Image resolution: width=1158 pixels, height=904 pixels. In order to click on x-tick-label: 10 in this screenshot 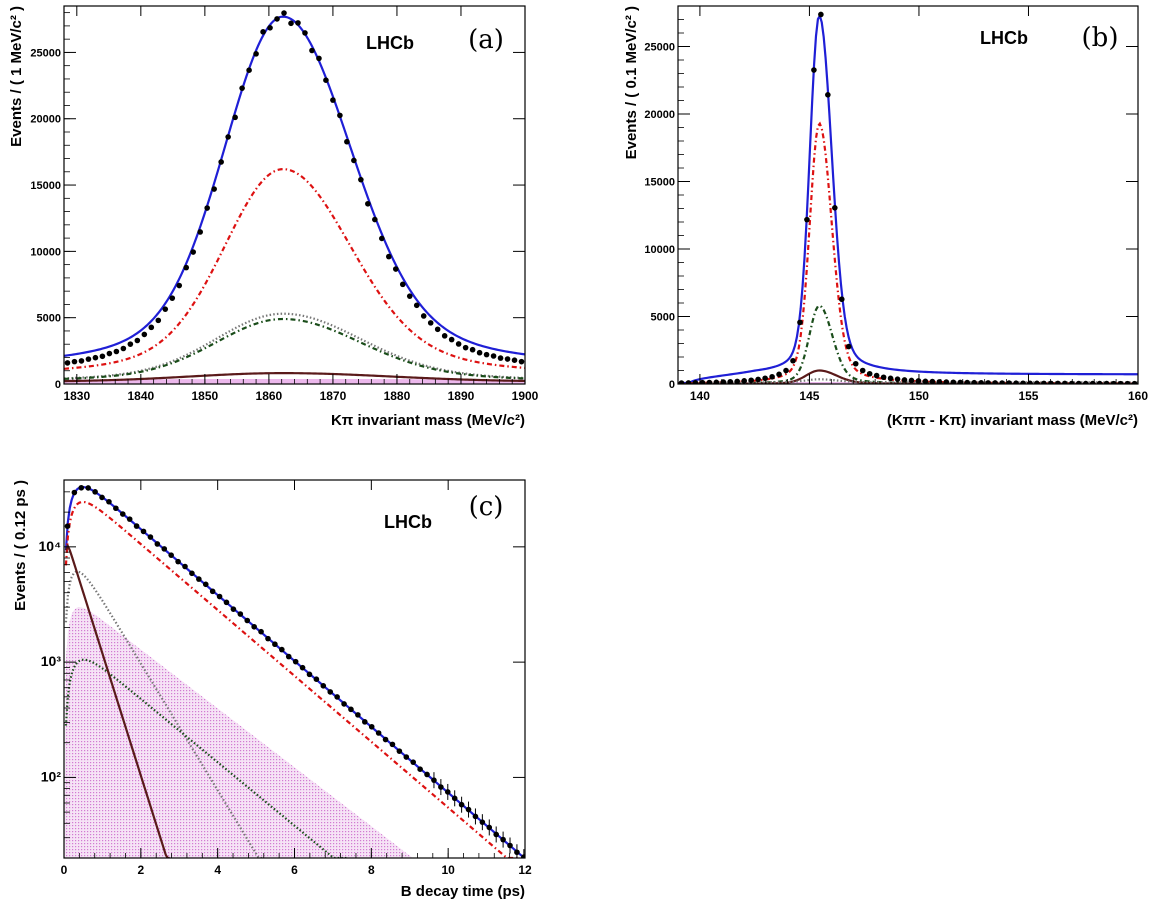, I will do `click(448, 870)`.